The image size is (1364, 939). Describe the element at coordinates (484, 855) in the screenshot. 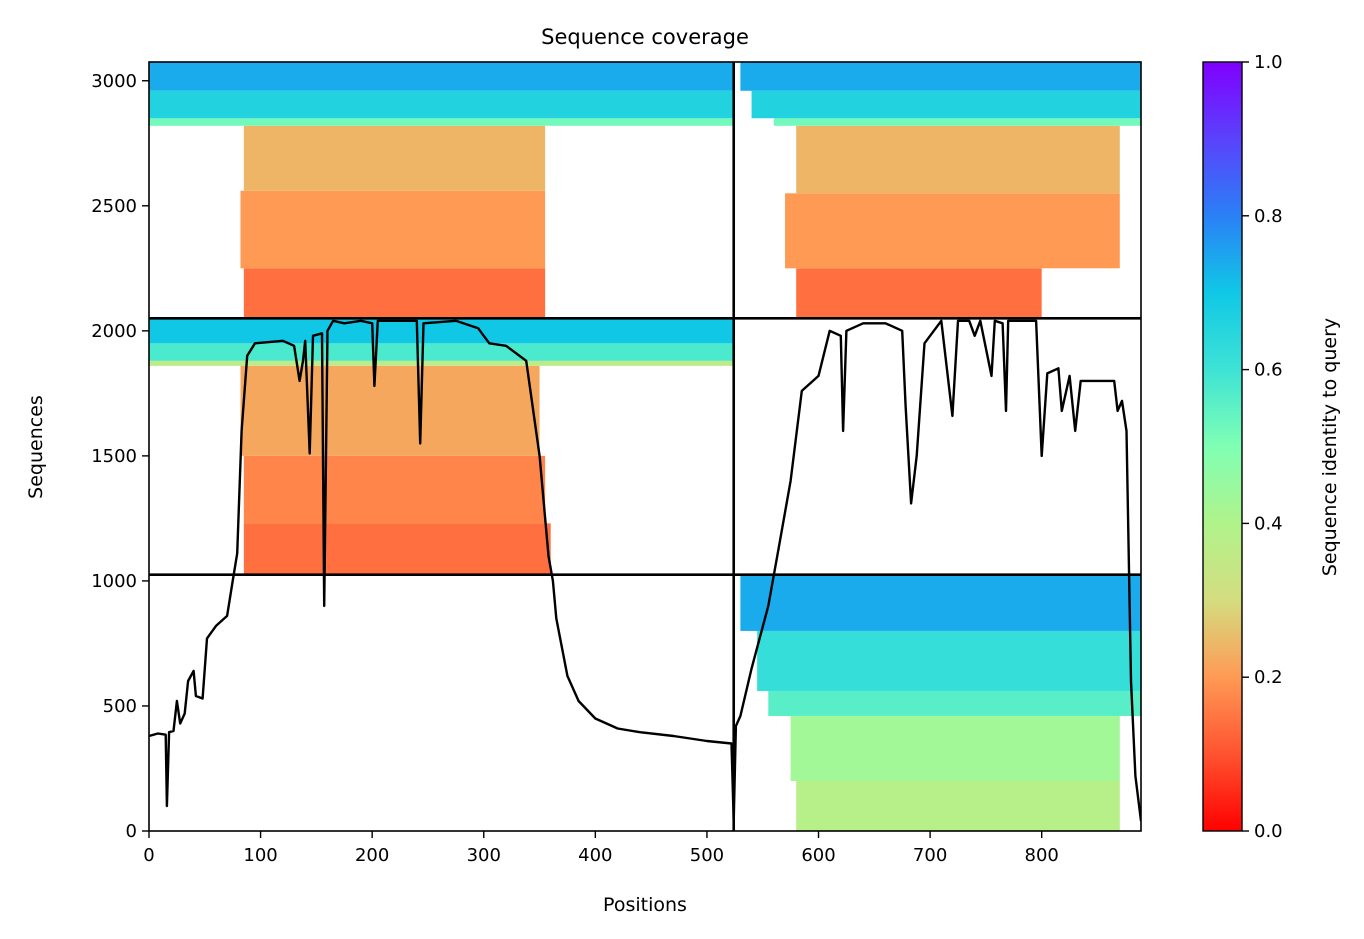

I see `x-tick-label: 300` at that location.